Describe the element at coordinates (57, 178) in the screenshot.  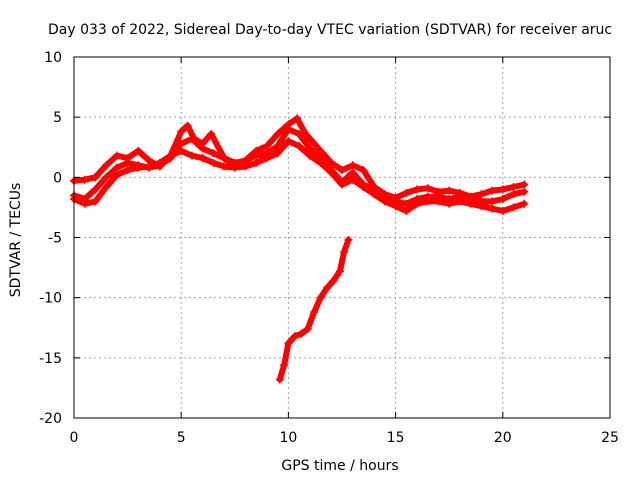
I see `y-tick-label: 0` at that location.